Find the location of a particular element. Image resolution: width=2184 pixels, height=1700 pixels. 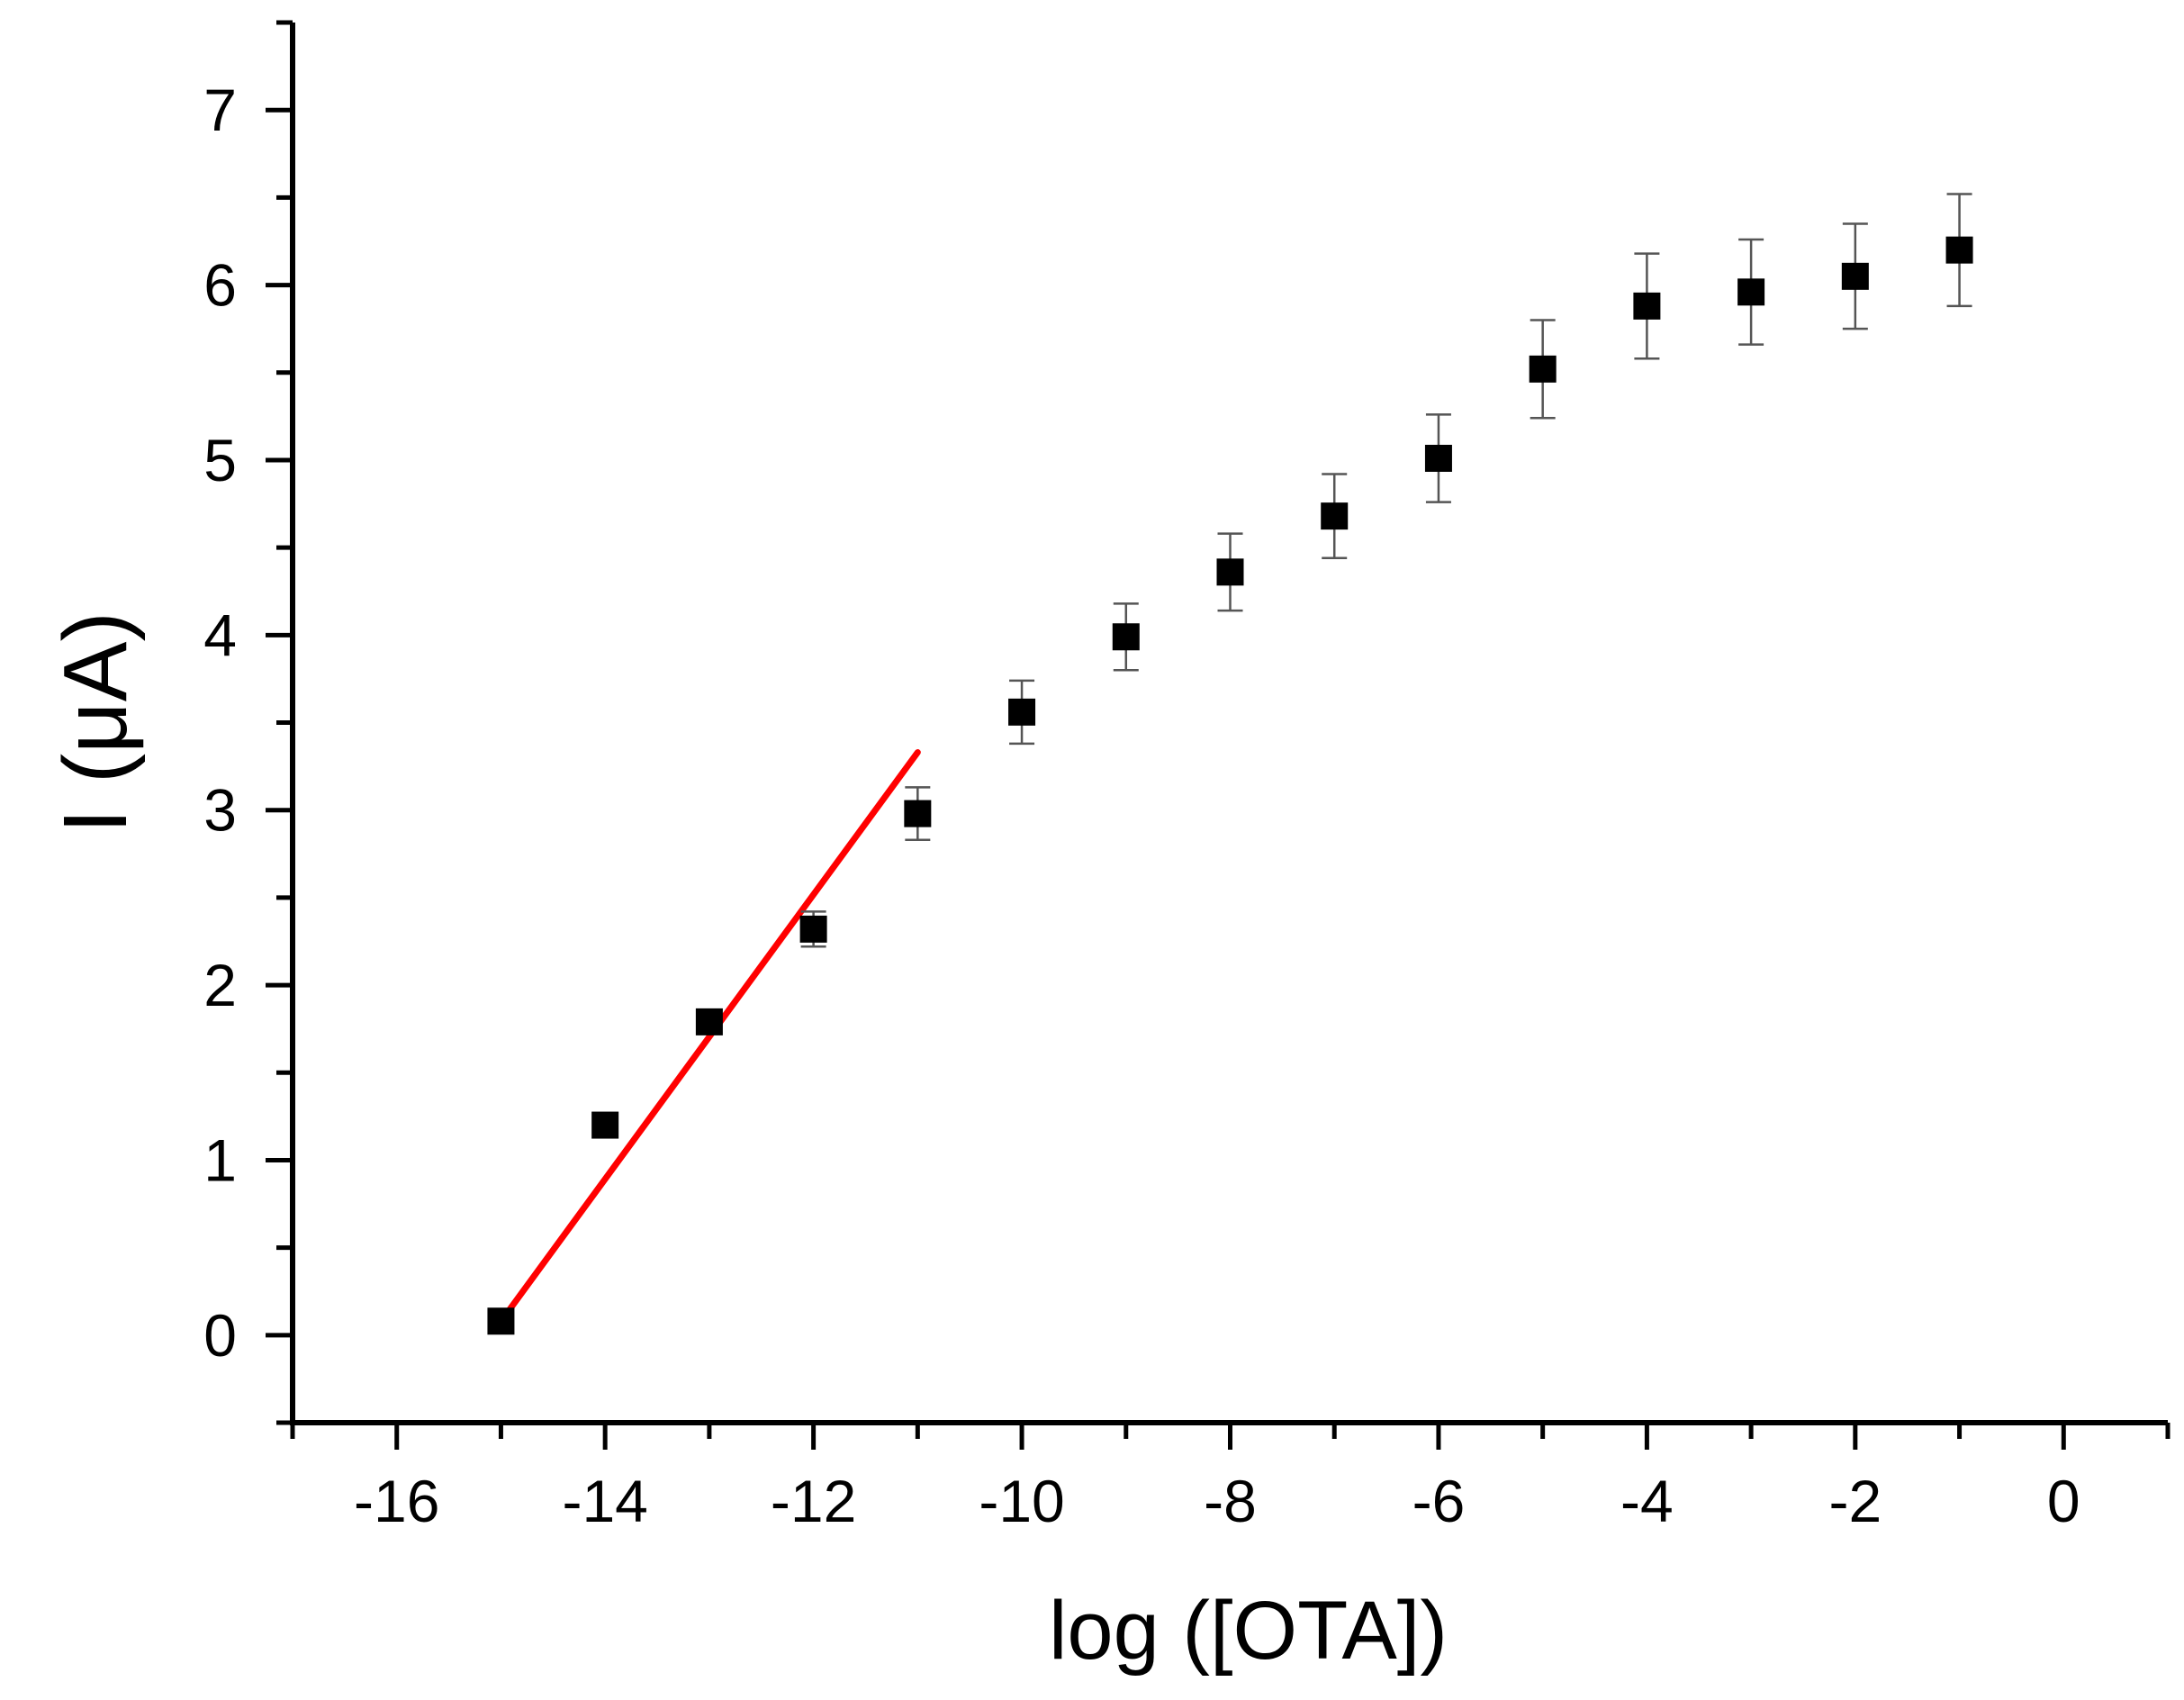

y-tick-label: 6 is located at coordinates (220, 285).